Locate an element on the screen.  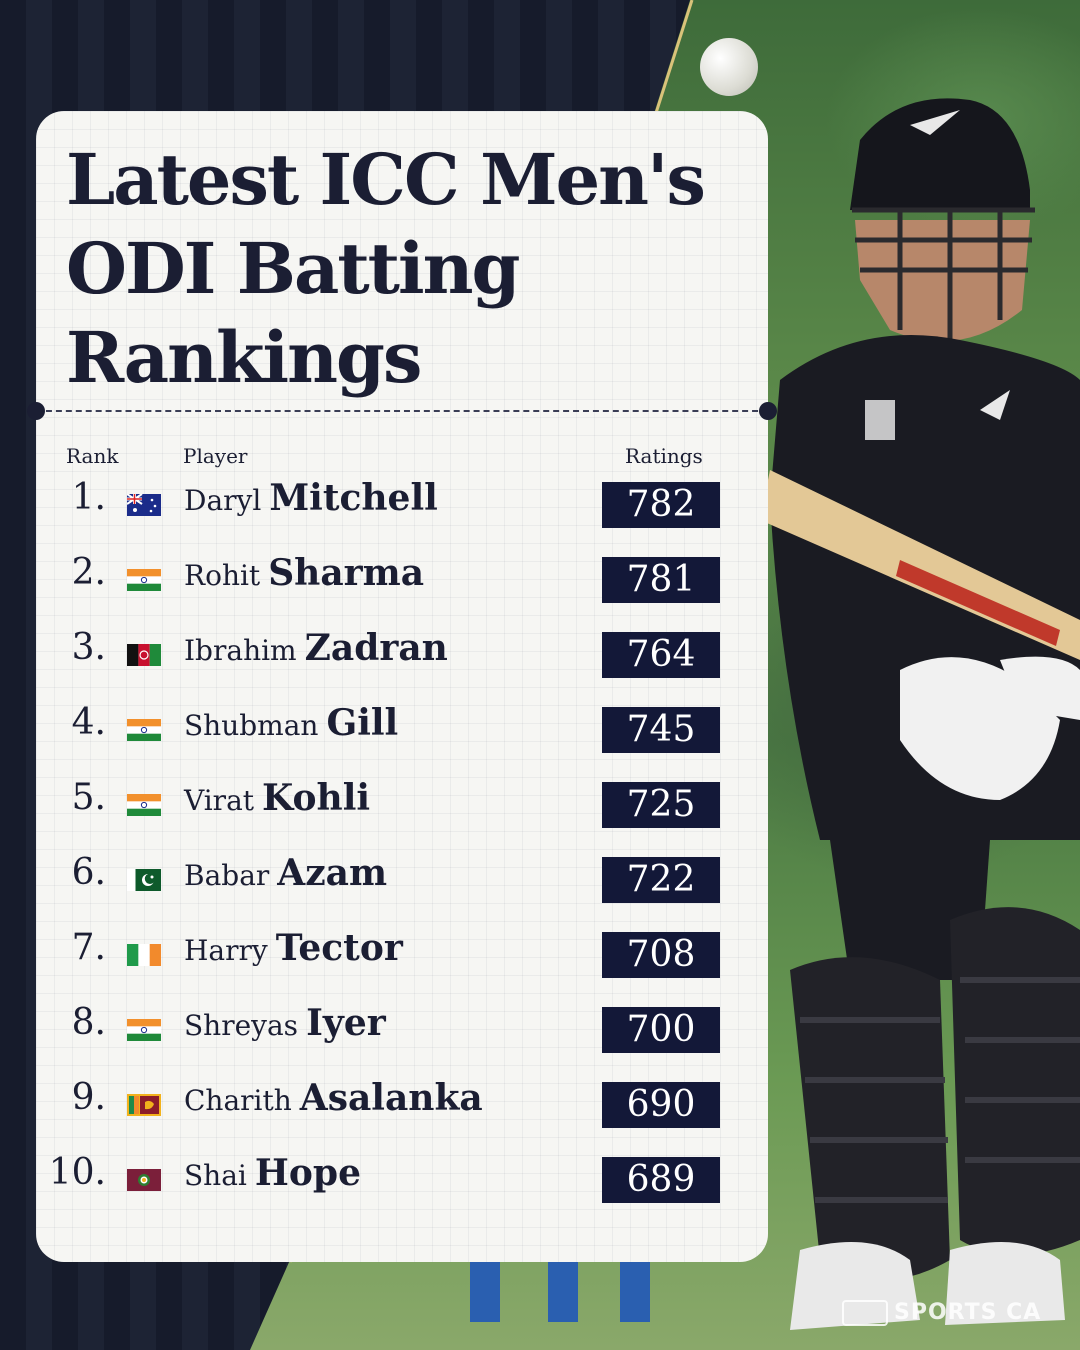
rating-badge: 782 is located at coordinates (661, 505).